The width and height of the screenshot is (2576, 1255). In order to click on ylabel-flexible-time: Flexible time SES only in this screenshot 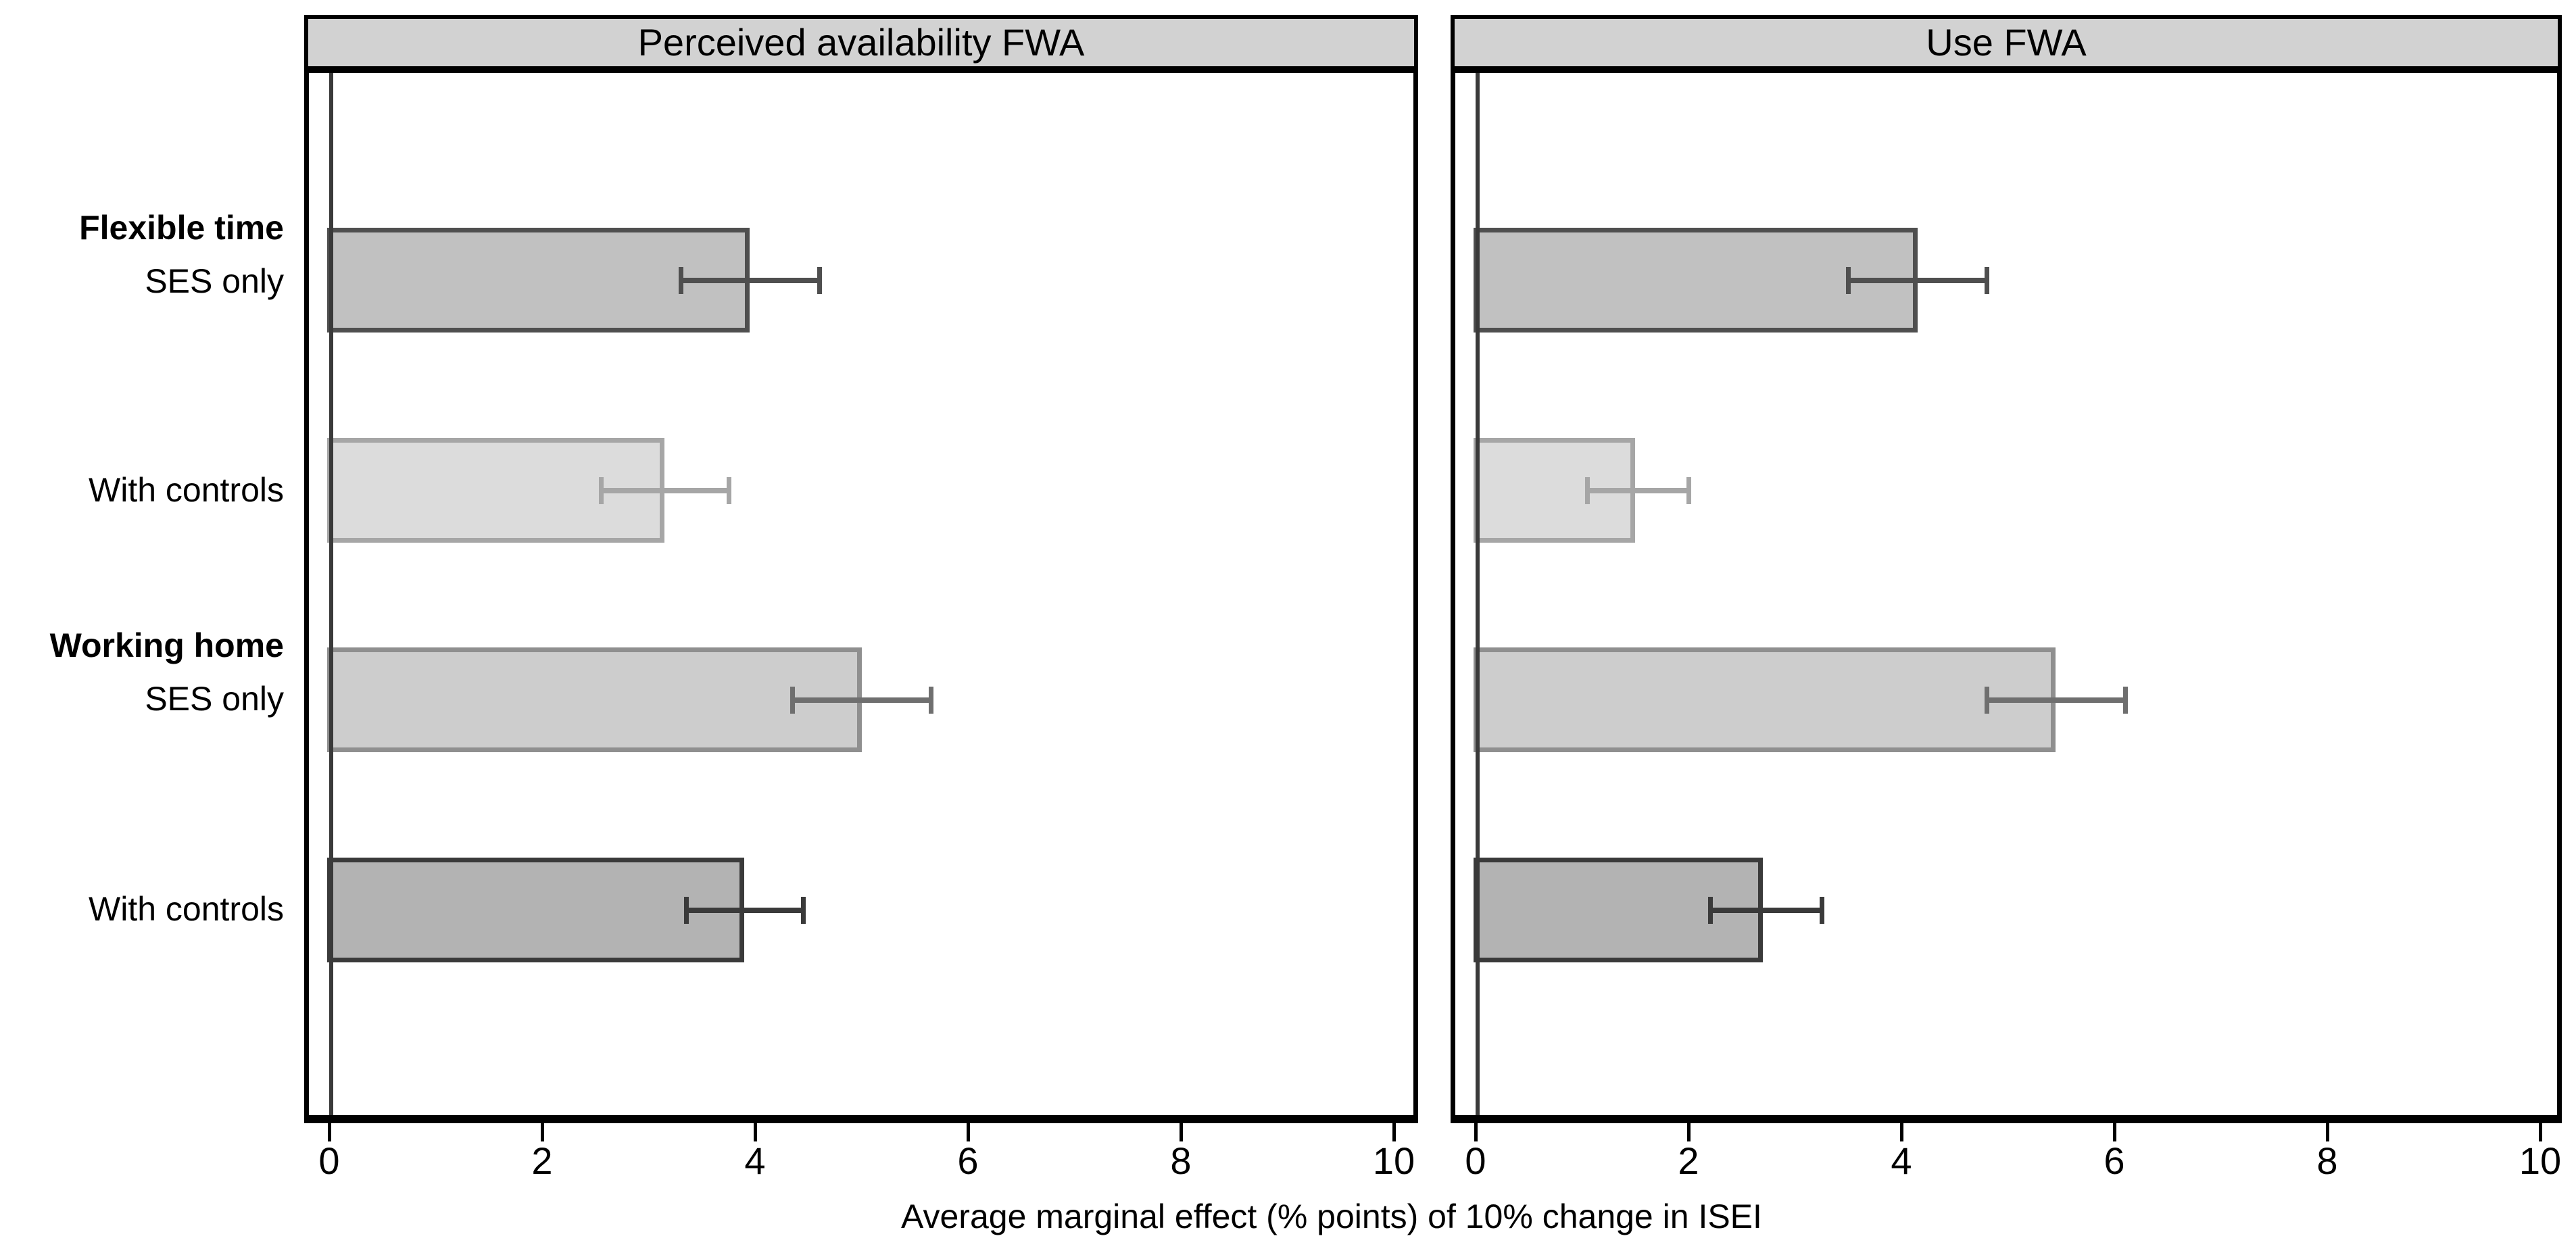, I will do `click(142, 254)`.